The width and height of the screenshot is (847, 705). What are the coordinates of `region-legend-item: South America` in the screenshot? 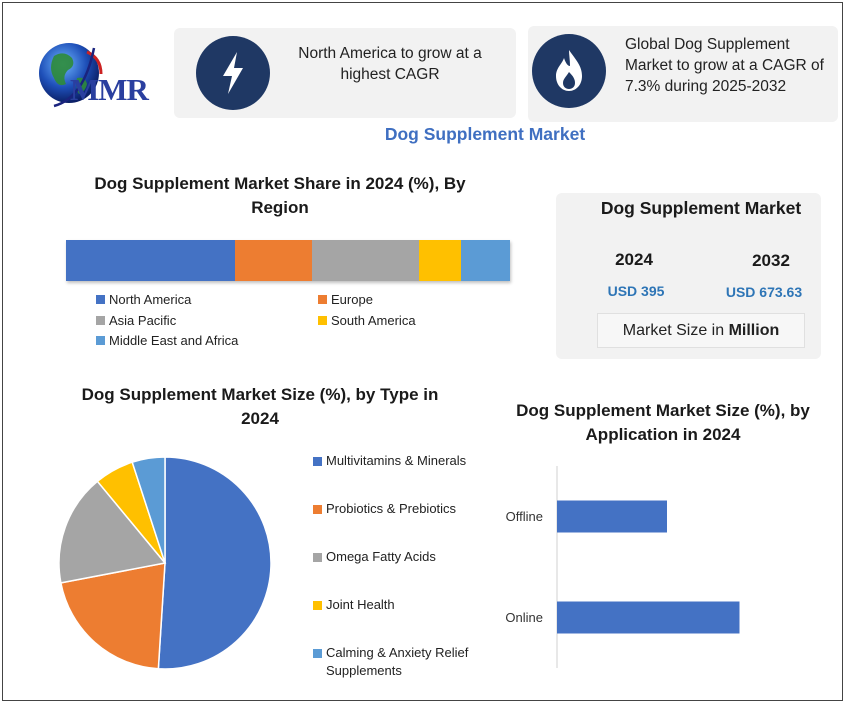 It's located at (367, 320).